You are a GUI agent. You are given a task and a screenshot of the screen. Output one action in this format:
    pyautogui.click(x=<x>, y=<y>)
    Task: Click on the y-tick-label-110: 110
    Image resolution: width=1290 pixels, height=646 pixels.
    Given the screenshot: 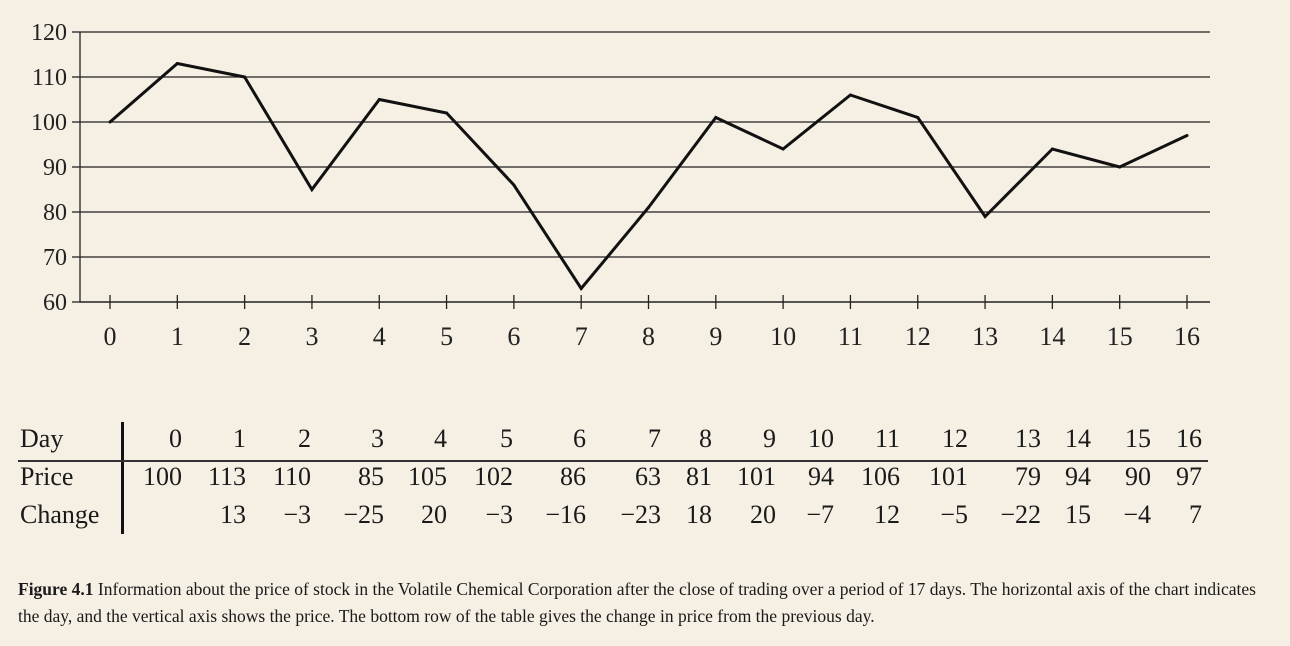 What is the action you would take?
    pyautogui.click(x=49, y=78)
    